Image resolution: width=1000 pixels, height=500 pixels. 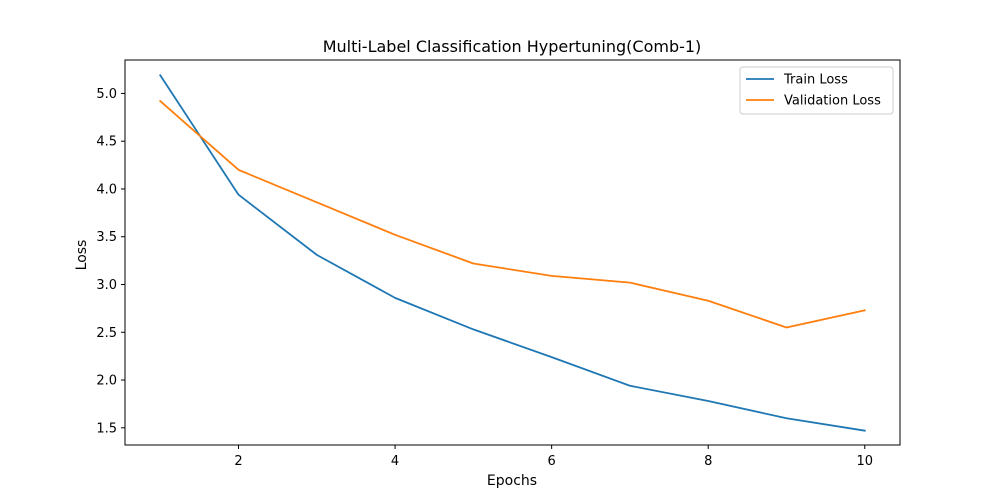 What do you see at coordinates (106, 428) in the screenshot?
I see `y-tick-label: 1.5` at bounding box center [106, 428].